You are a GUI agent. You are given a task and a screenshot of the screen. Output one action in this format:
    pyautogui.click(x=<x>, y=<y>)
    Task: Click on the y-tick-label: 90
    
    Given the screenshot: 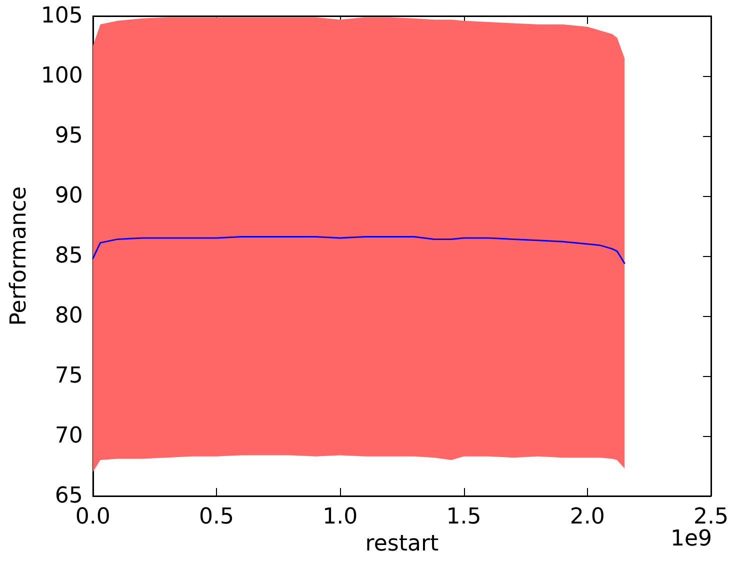 What is the action you would take?
    pyautogui.click(x=68, y=196)
    